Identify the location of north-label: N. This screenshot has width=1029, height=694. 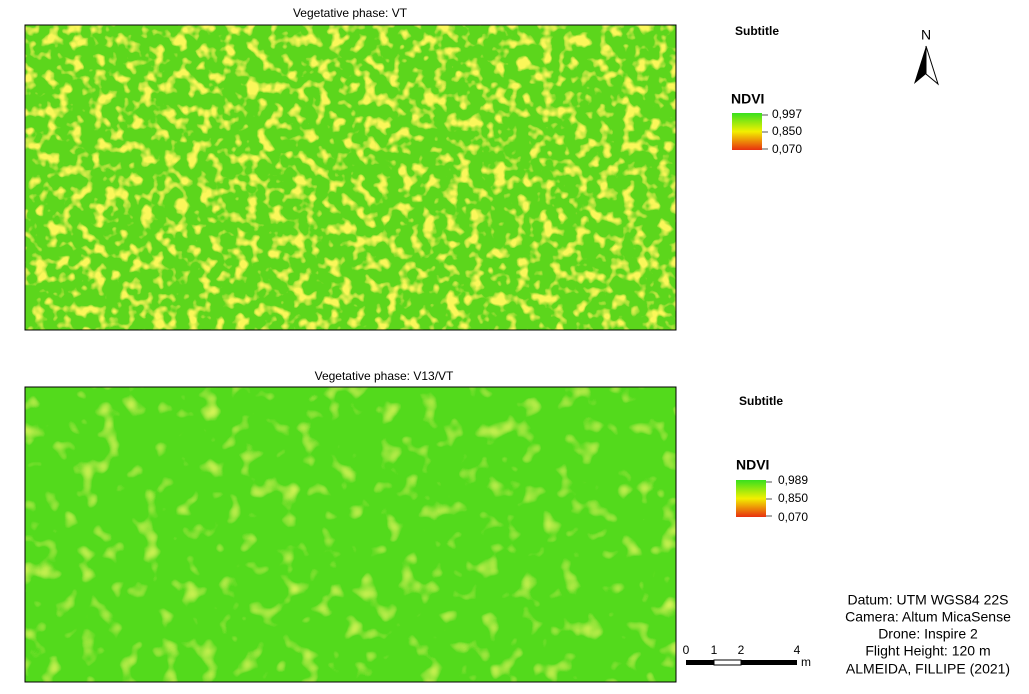
(926, 35).